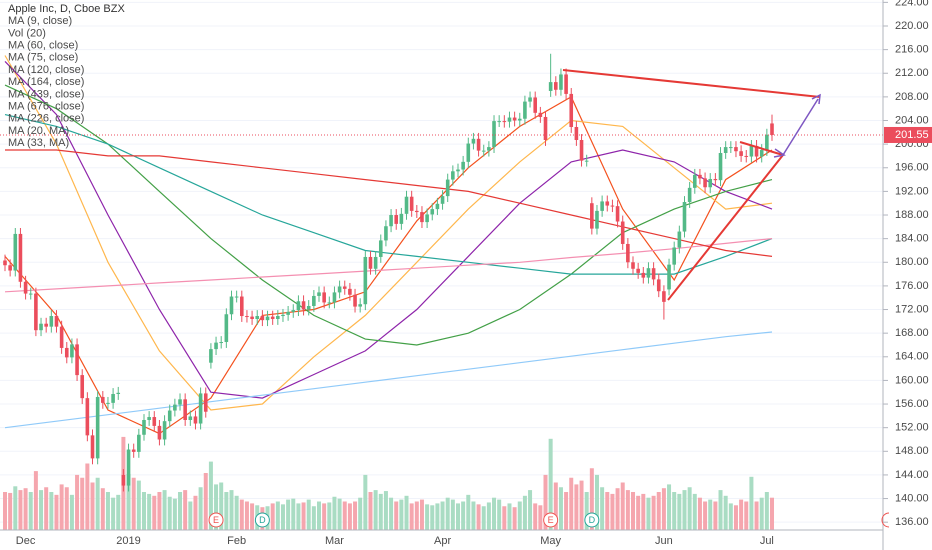 Image resolution: width=932 pixels, height=550 pixels. I want to click on y-tick-label: 216.00, so click(912, 50).